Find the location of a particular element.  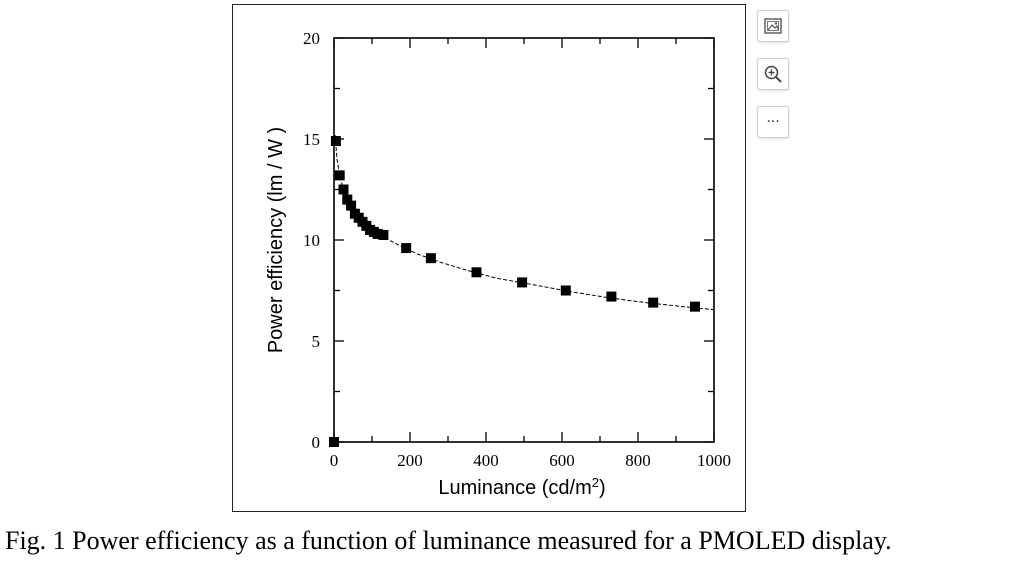

x-tick-label: 400 is located at coordinates (486, 460).